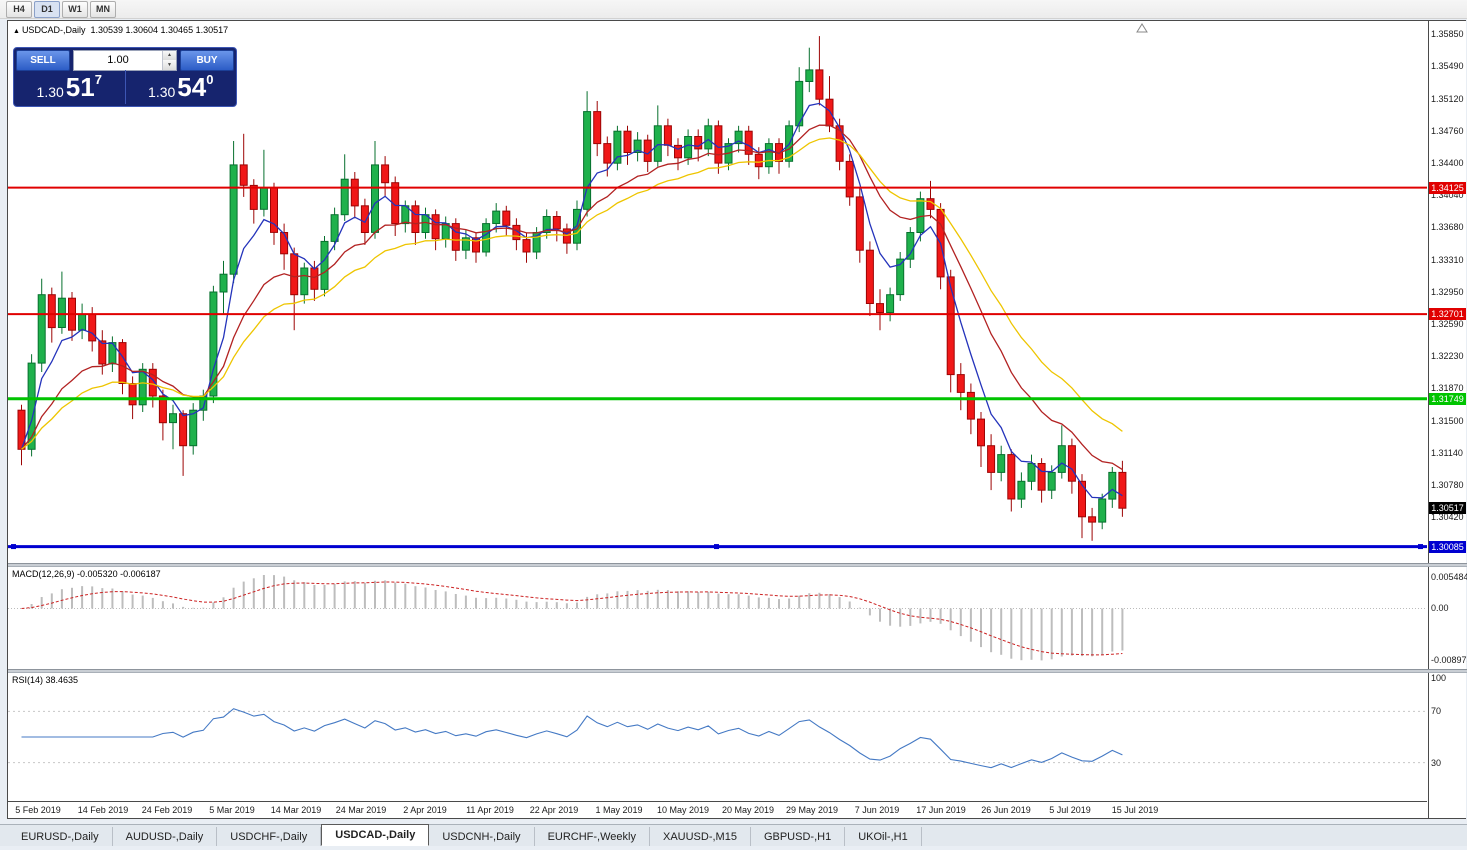  What do you see at coordinates (169, 55) in the screenshot?
I see `volume-increase-button: ▲` at bounding box center [169, 55].